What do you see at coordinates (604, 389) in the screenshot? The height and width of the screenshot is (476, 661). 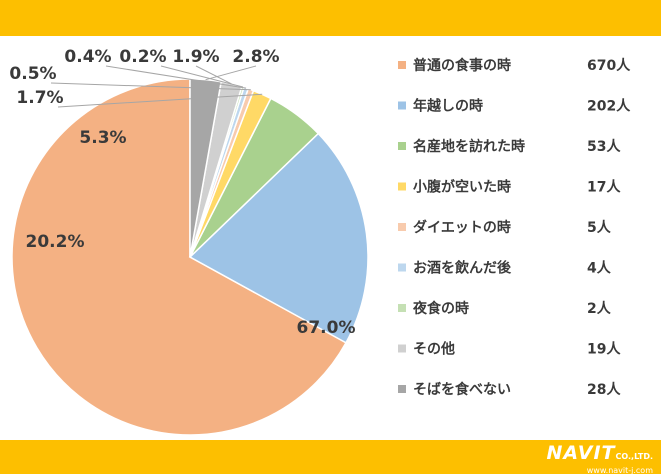 I see `legend-count-9: 28人` at bounding box center [604, 389].